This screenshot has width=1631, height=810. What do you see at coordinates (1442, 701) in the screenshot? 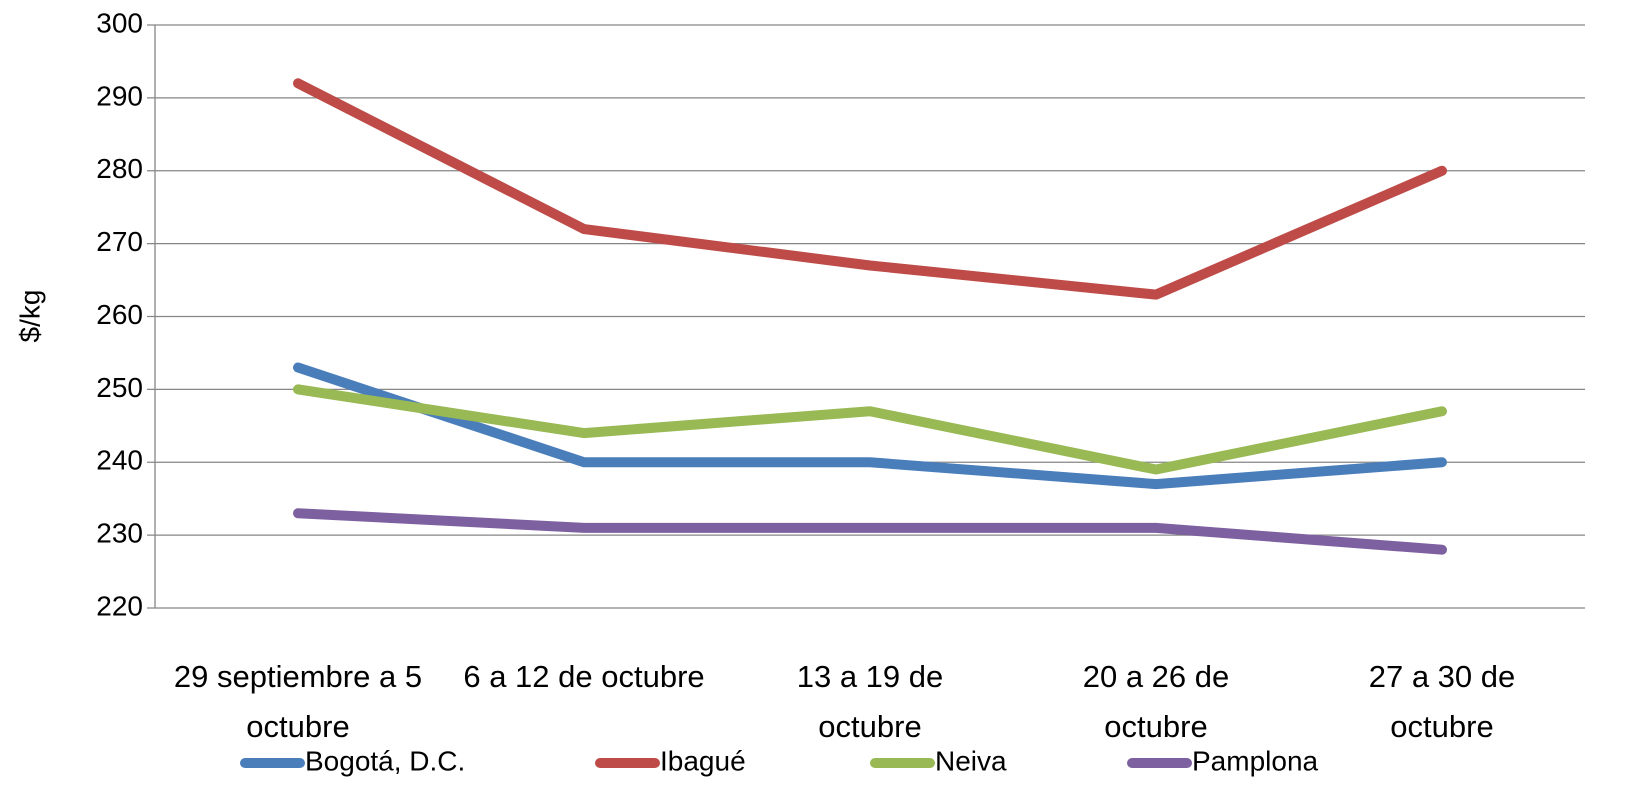
I see `x-tick-label: 27 a 30 de octubre` at bounding box center [1442, 701].